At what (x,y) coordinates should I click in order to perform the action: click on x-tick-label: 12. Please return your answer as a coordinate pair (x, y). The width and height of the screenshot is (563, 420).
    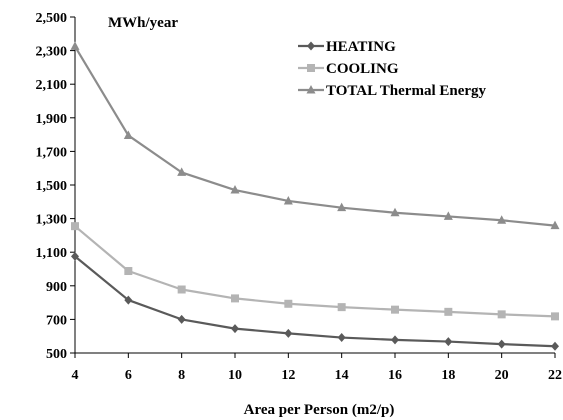
    Looking at the image, I should click on (288, 375).